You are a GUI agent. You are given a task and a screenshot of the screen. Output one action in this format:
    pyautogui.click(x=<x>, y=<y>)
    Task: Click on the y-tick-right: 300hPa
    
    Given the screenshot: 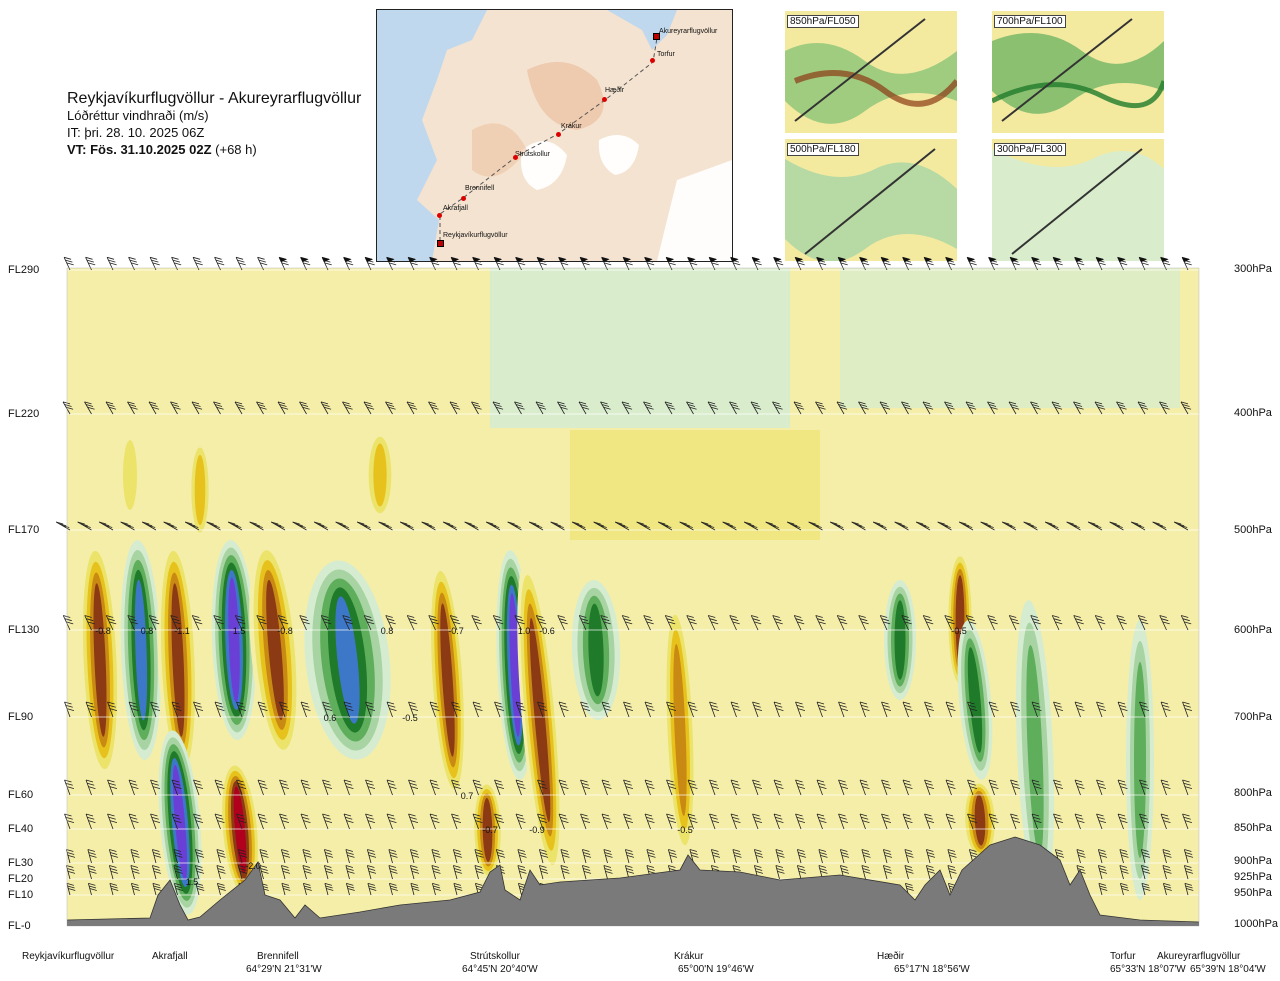 What is the action you would take?
    pyautogui.click(x=1253, y=269)
    